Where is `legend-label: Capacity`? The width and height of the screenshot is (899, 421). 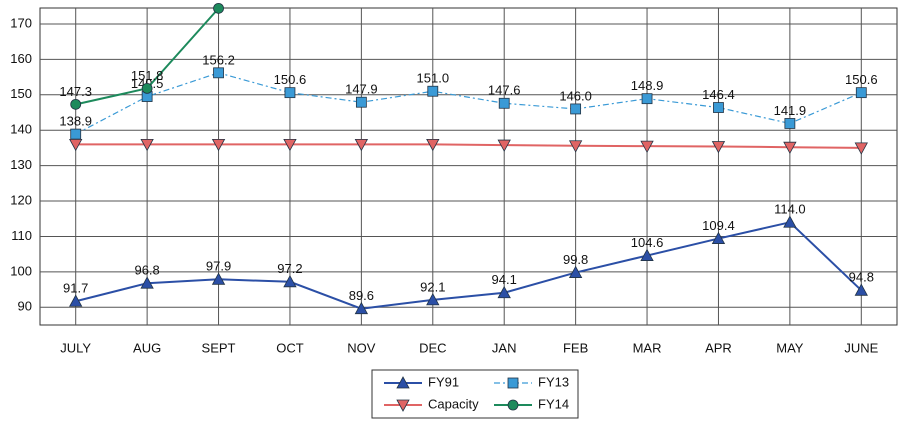 legend-label: Capacity is located at coordinates (453, 403).